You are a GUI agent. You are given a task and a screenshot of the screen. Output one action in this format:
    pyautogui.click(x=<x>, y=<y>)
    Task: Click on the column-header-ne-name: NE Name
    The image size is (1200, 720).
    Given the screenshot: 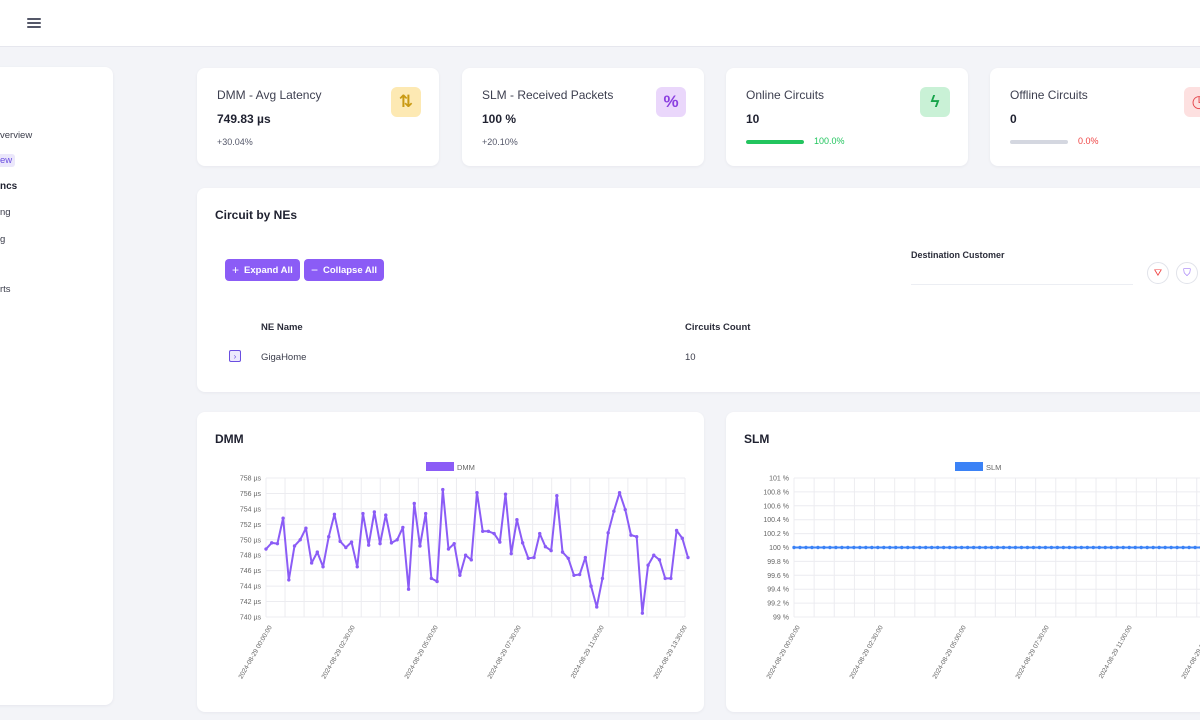 What is the action you would take?
    pyautogui.click(x=282, y=327)
    